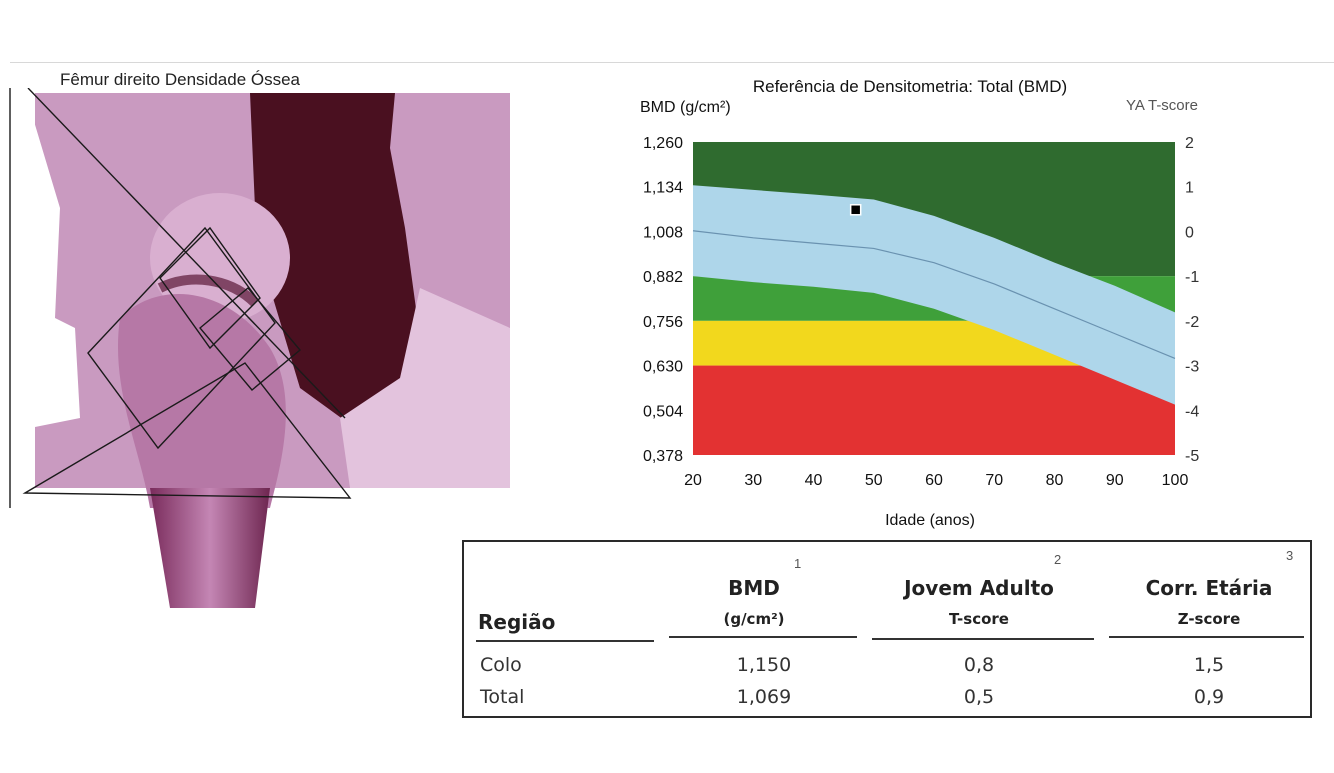  Describe the element at coordinates (930, 520) in the screenshot. I see `x-axis-label: Idade (anos)` at that location.